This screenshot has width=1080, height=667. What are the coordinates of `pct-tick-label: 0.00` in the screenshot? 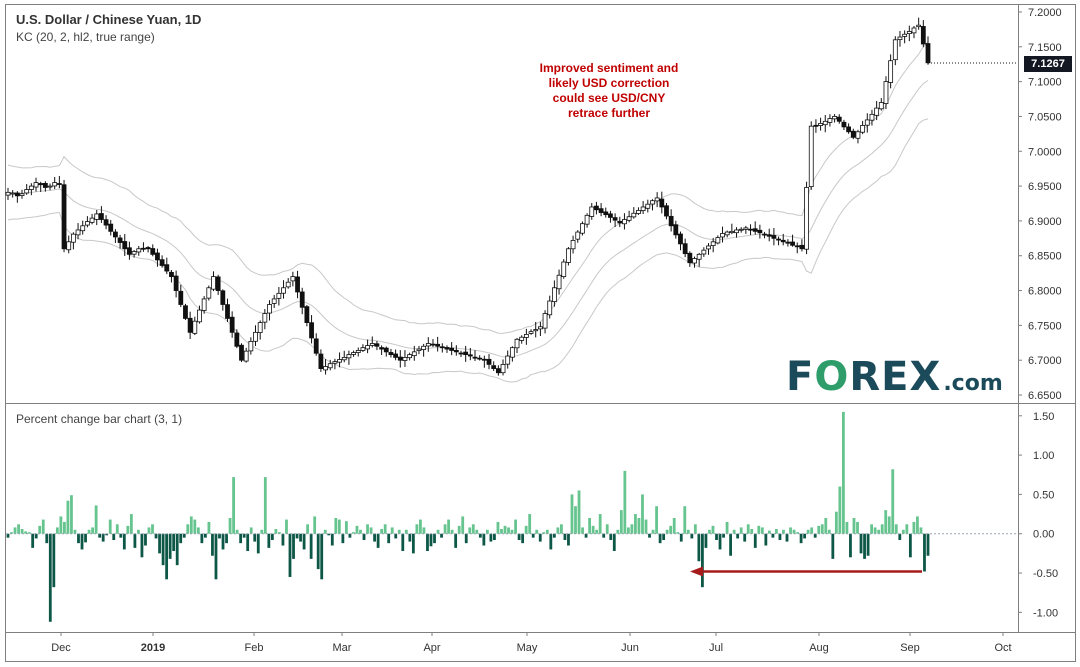 It's located at (1043, 535).